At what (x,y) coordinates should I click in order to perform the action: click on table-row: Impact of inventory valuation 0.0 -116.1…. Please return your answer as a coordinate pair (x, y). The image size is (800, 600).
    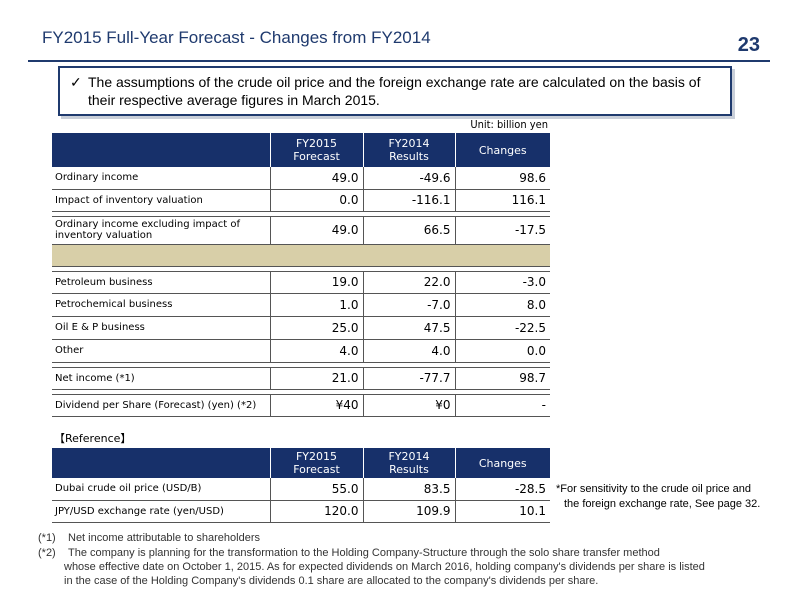
    Looking at the image, I should click on (301, 200).